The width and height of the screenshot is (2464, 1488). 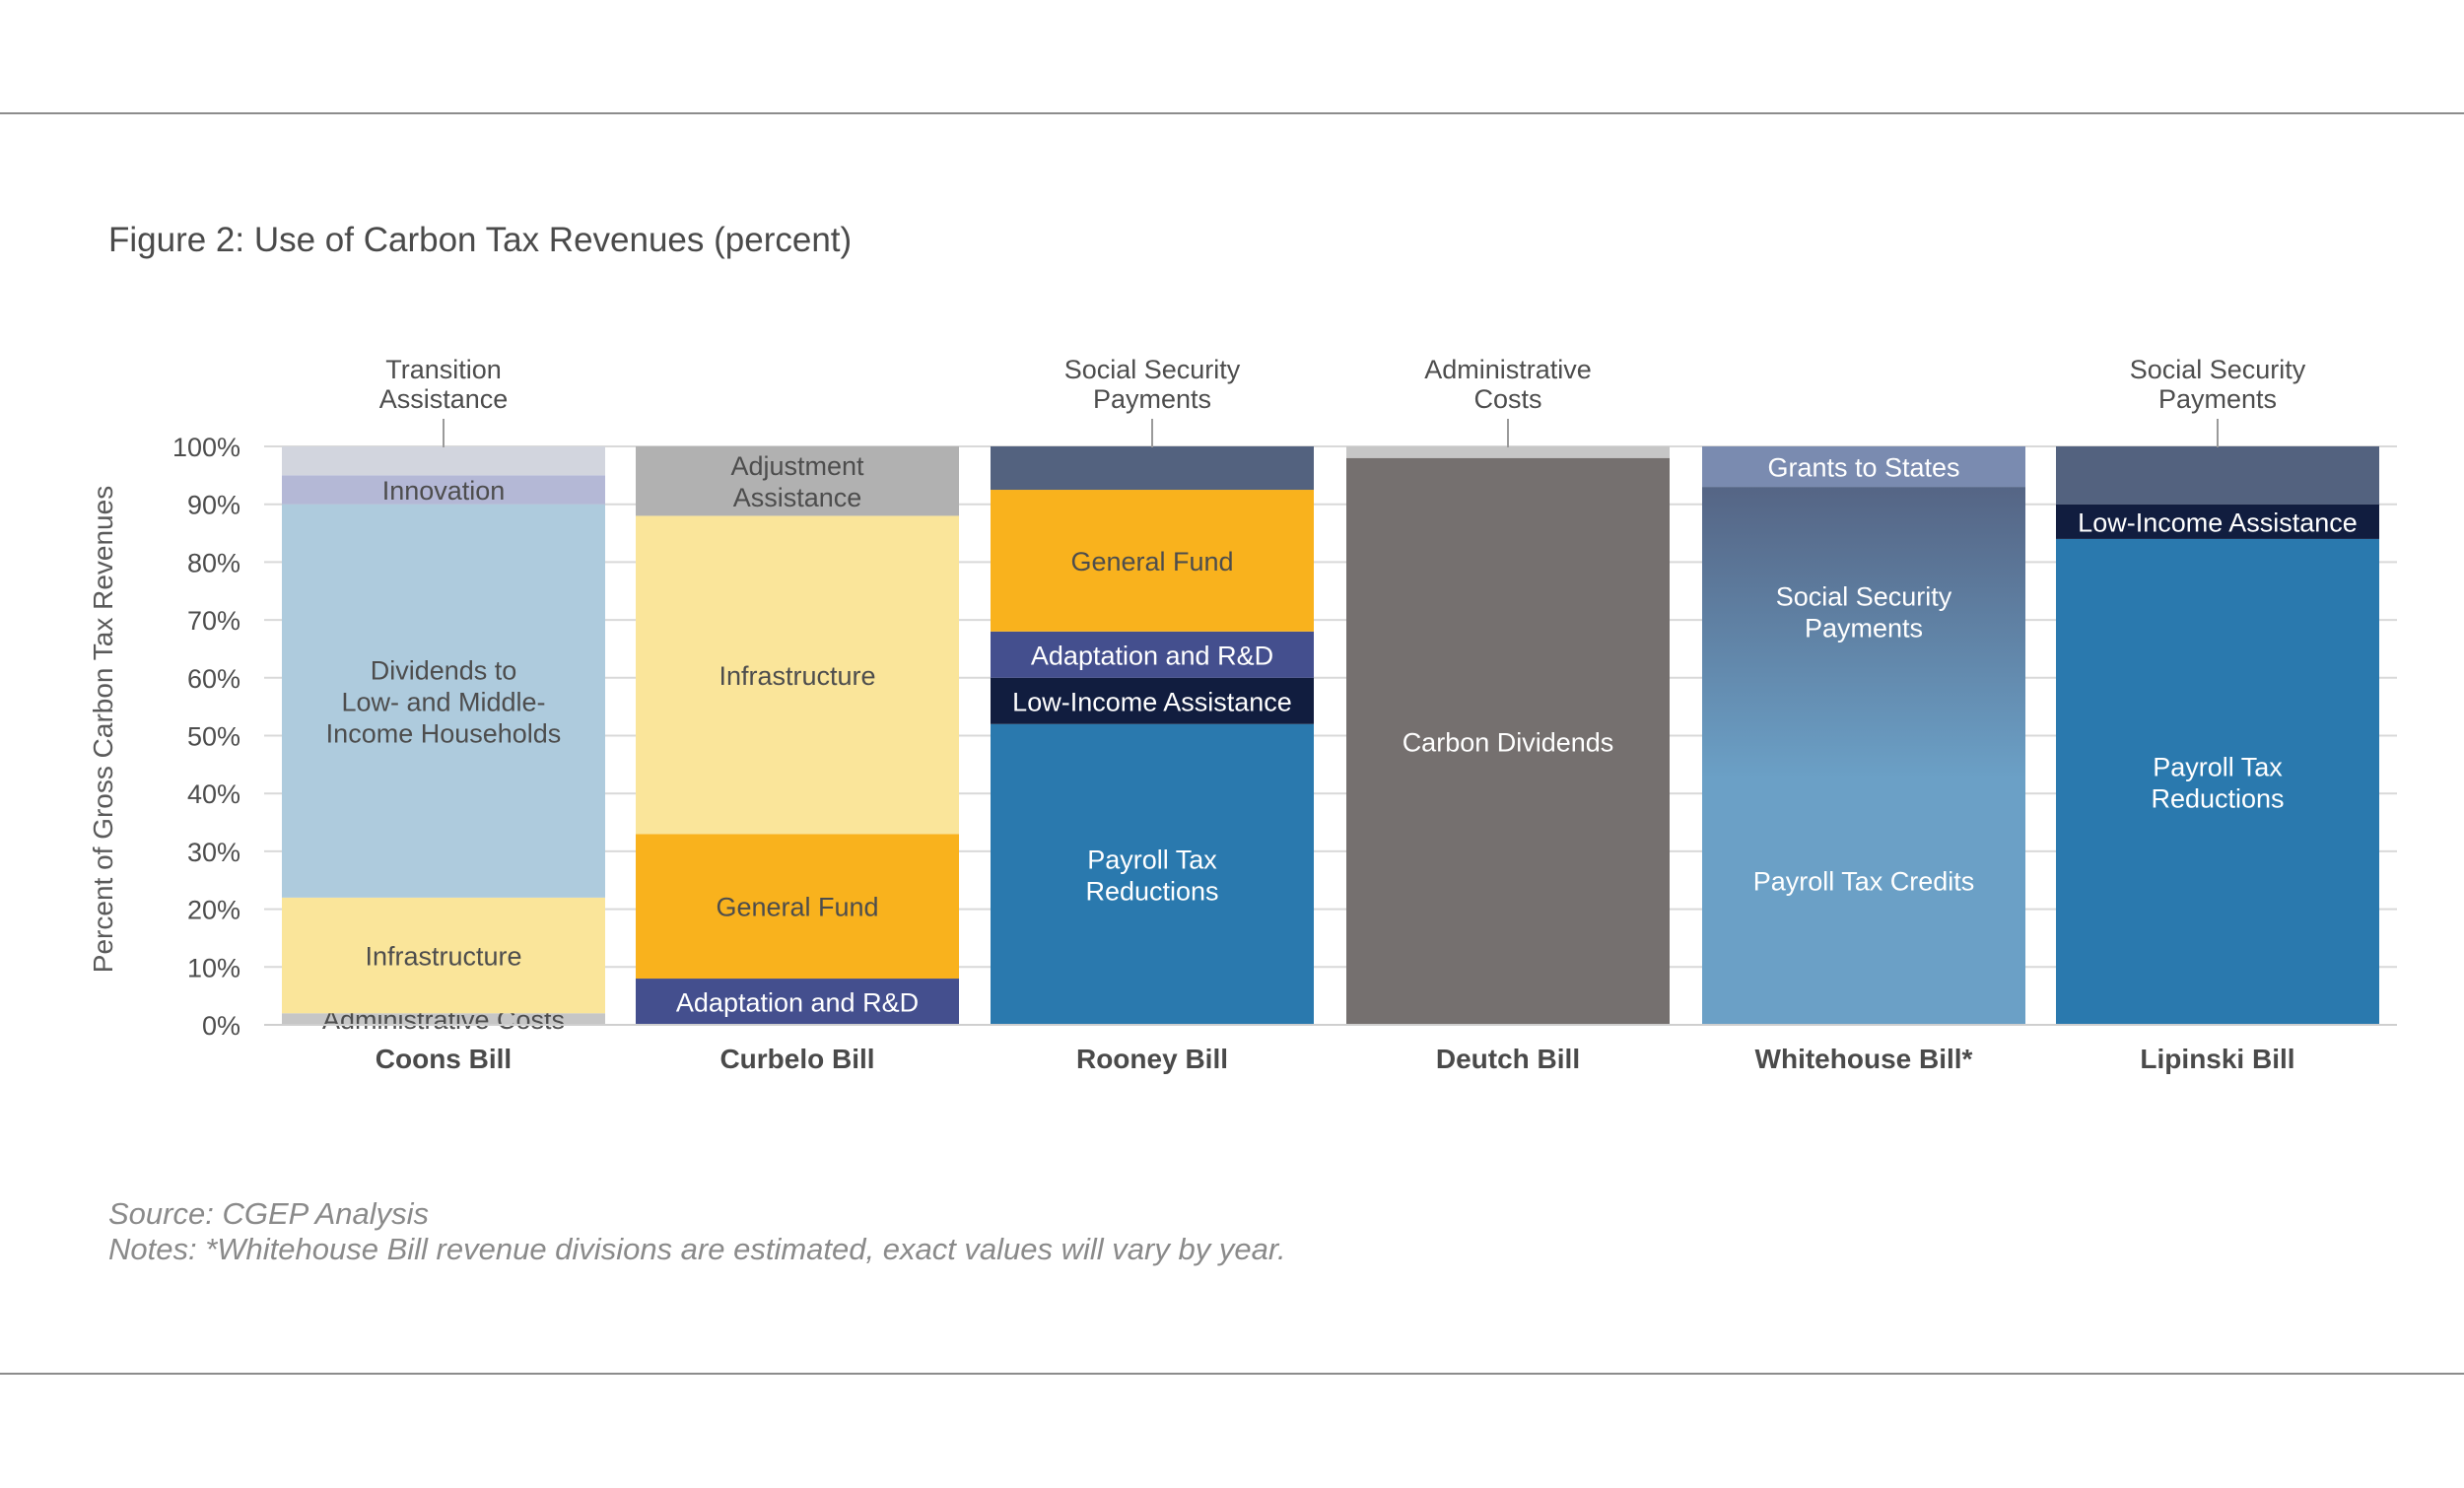 I want to click on segment-transition-assistance, so click(x=443, y=461).